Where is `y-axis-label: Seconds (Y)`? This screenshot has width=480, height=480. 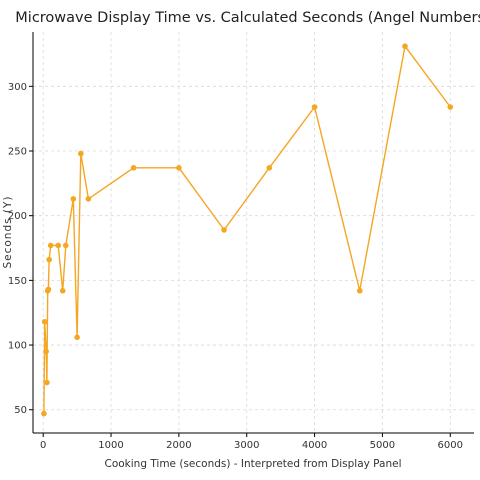
y-axis-label: Seconds (Y) is located at coordinates (8, 231).